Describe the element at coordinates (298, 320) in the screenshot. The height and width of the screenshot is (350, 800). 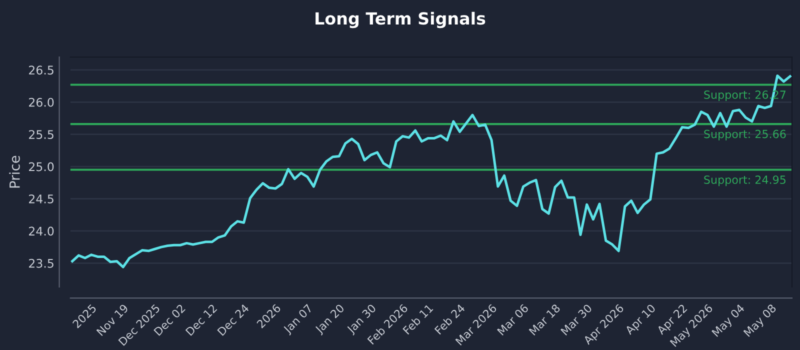
I see `x-tick-label: Jan 07` at that location.